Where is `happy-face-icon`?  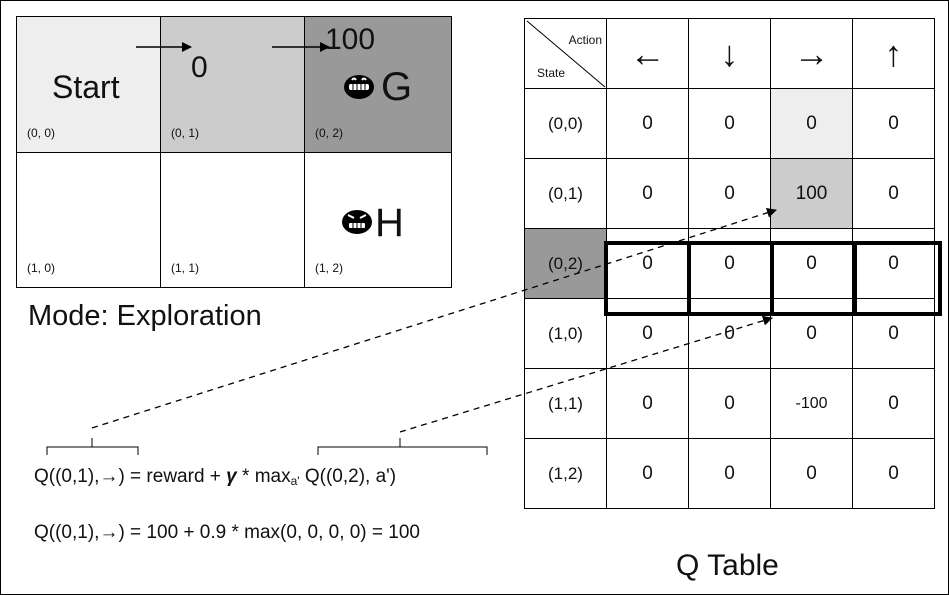 happy-face-icon is located at coordinates (359, 87).